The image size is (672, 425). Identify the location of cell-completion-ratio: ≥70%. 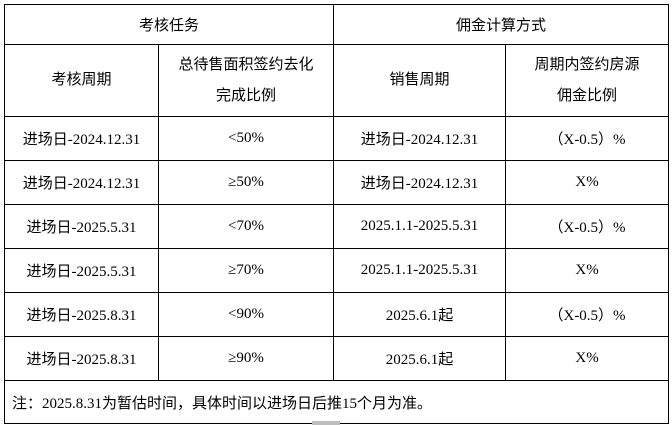
(246, 270).